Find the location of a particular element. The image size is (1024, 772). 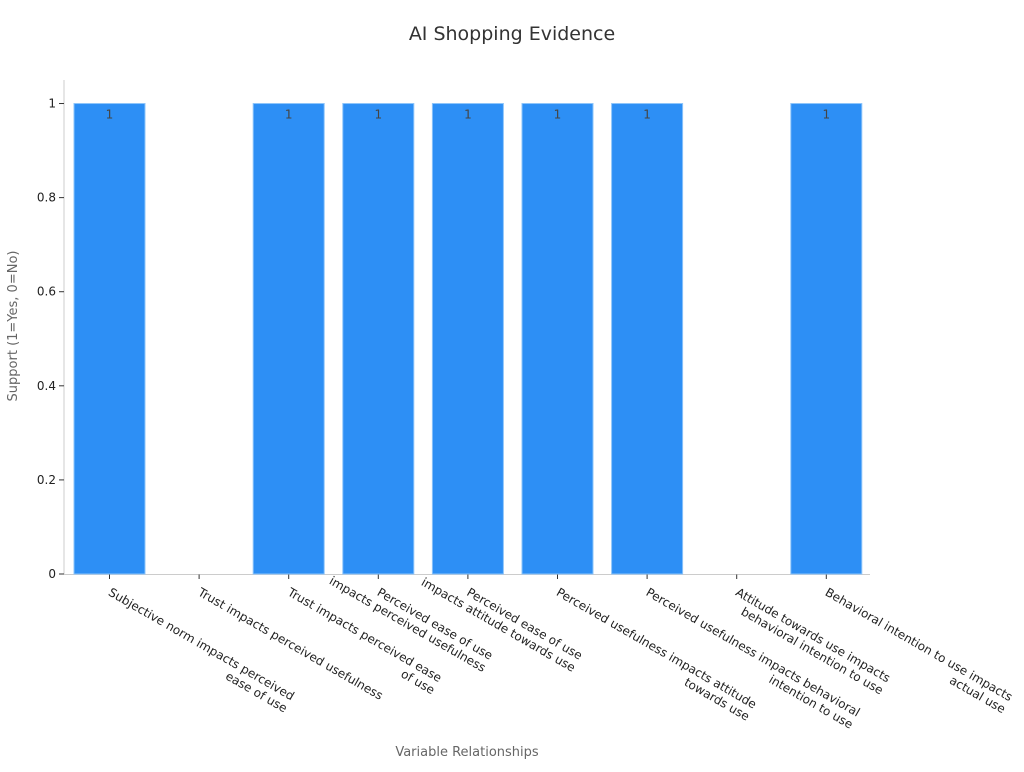

y-axis-label: Support (1=Yes, 0=No) is located at coordinates (13, 326).